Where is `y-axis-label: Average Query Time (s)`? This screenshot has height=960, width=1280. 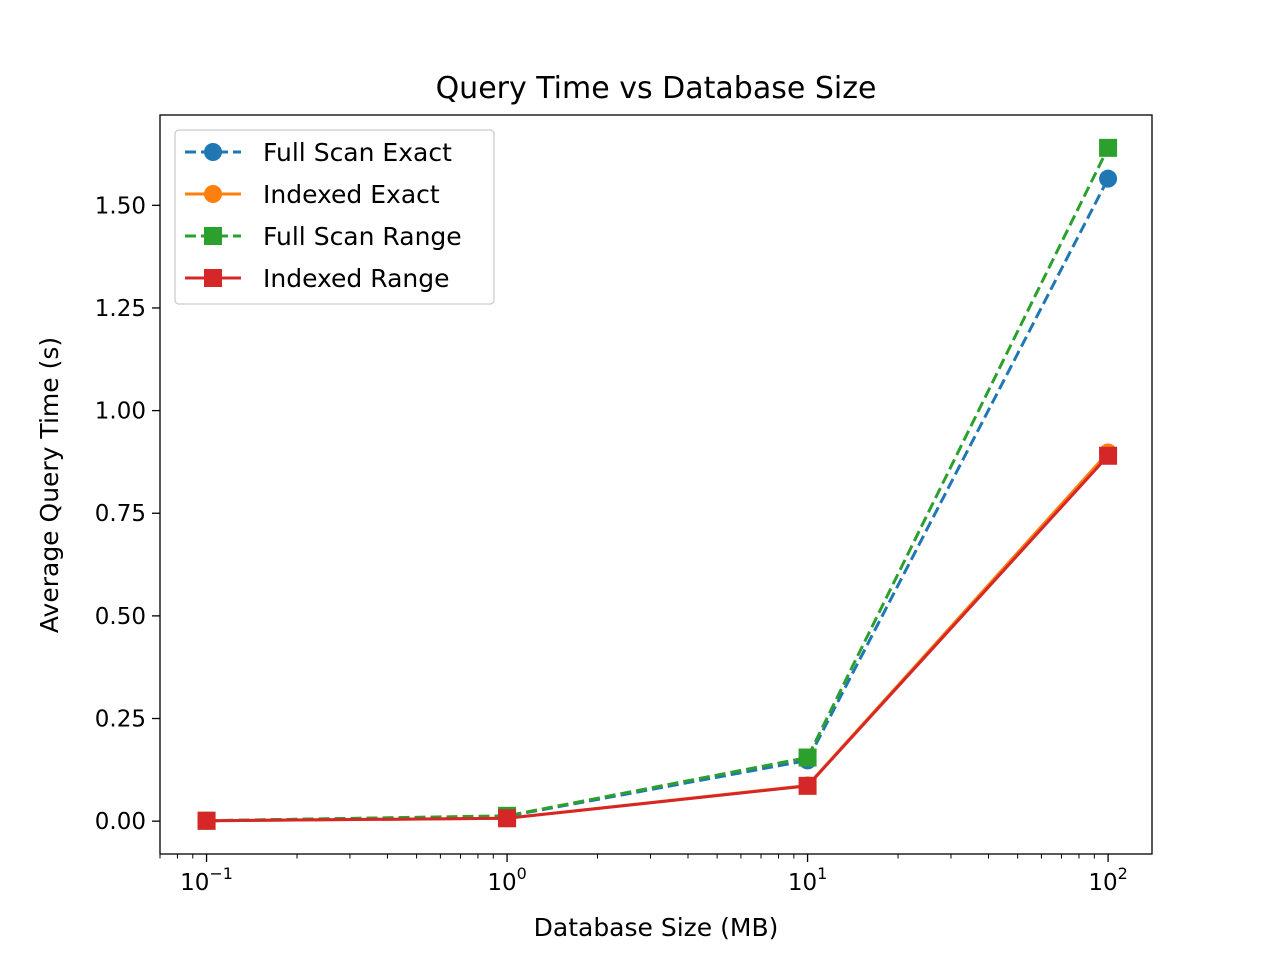
y-axis-label: Average Query Time (s) is located at coordinates (49, 485).